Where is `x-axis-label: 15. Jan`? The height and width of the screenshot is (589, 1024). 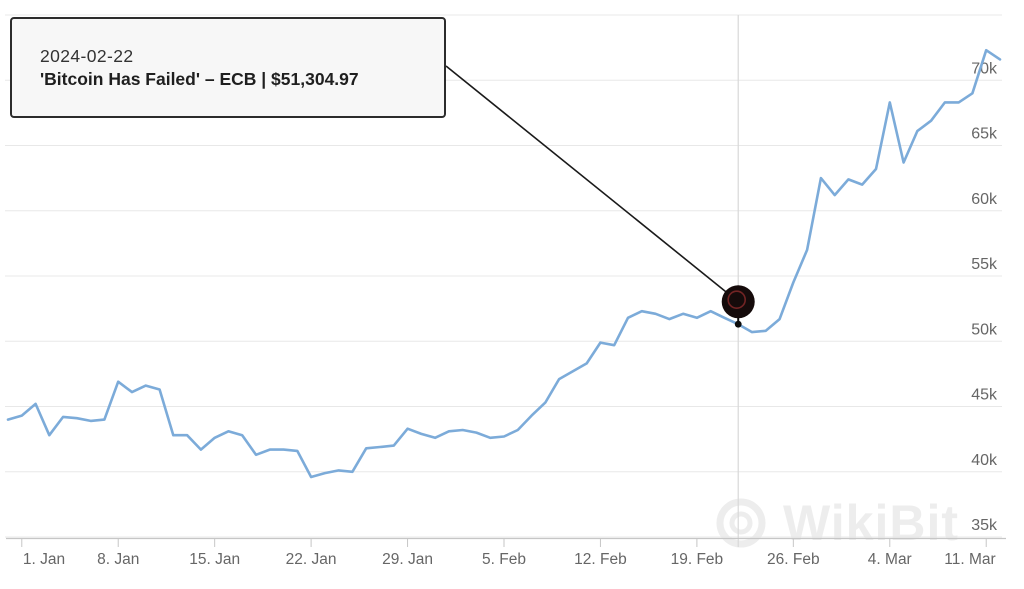
x-axis-label: 15. Jan is located at coordinates (214, 559).